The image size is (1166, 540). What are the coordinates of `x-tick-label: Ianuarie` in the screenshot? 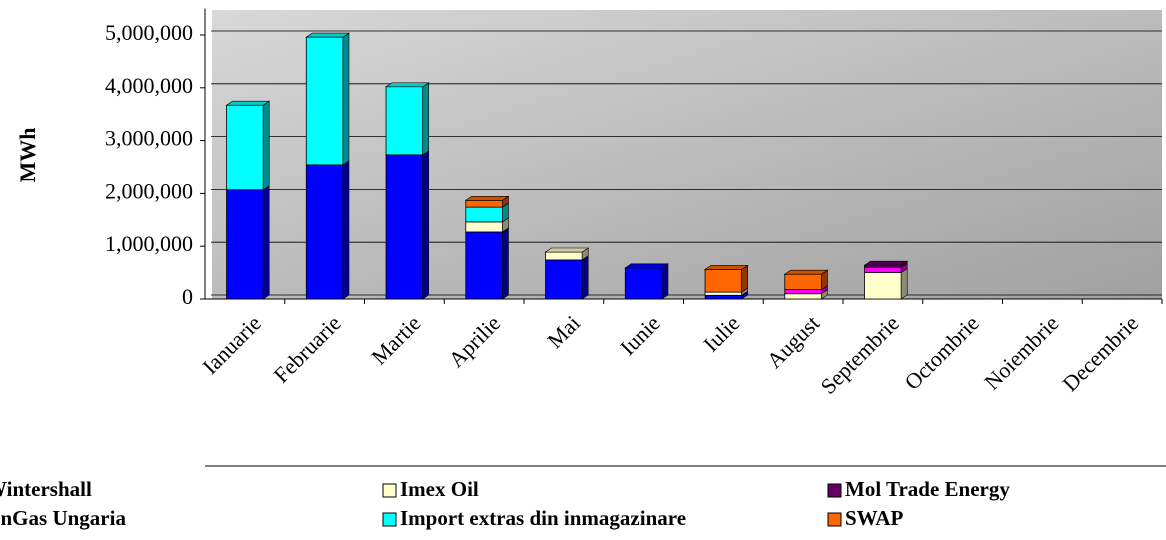 It's located at (231, 344).